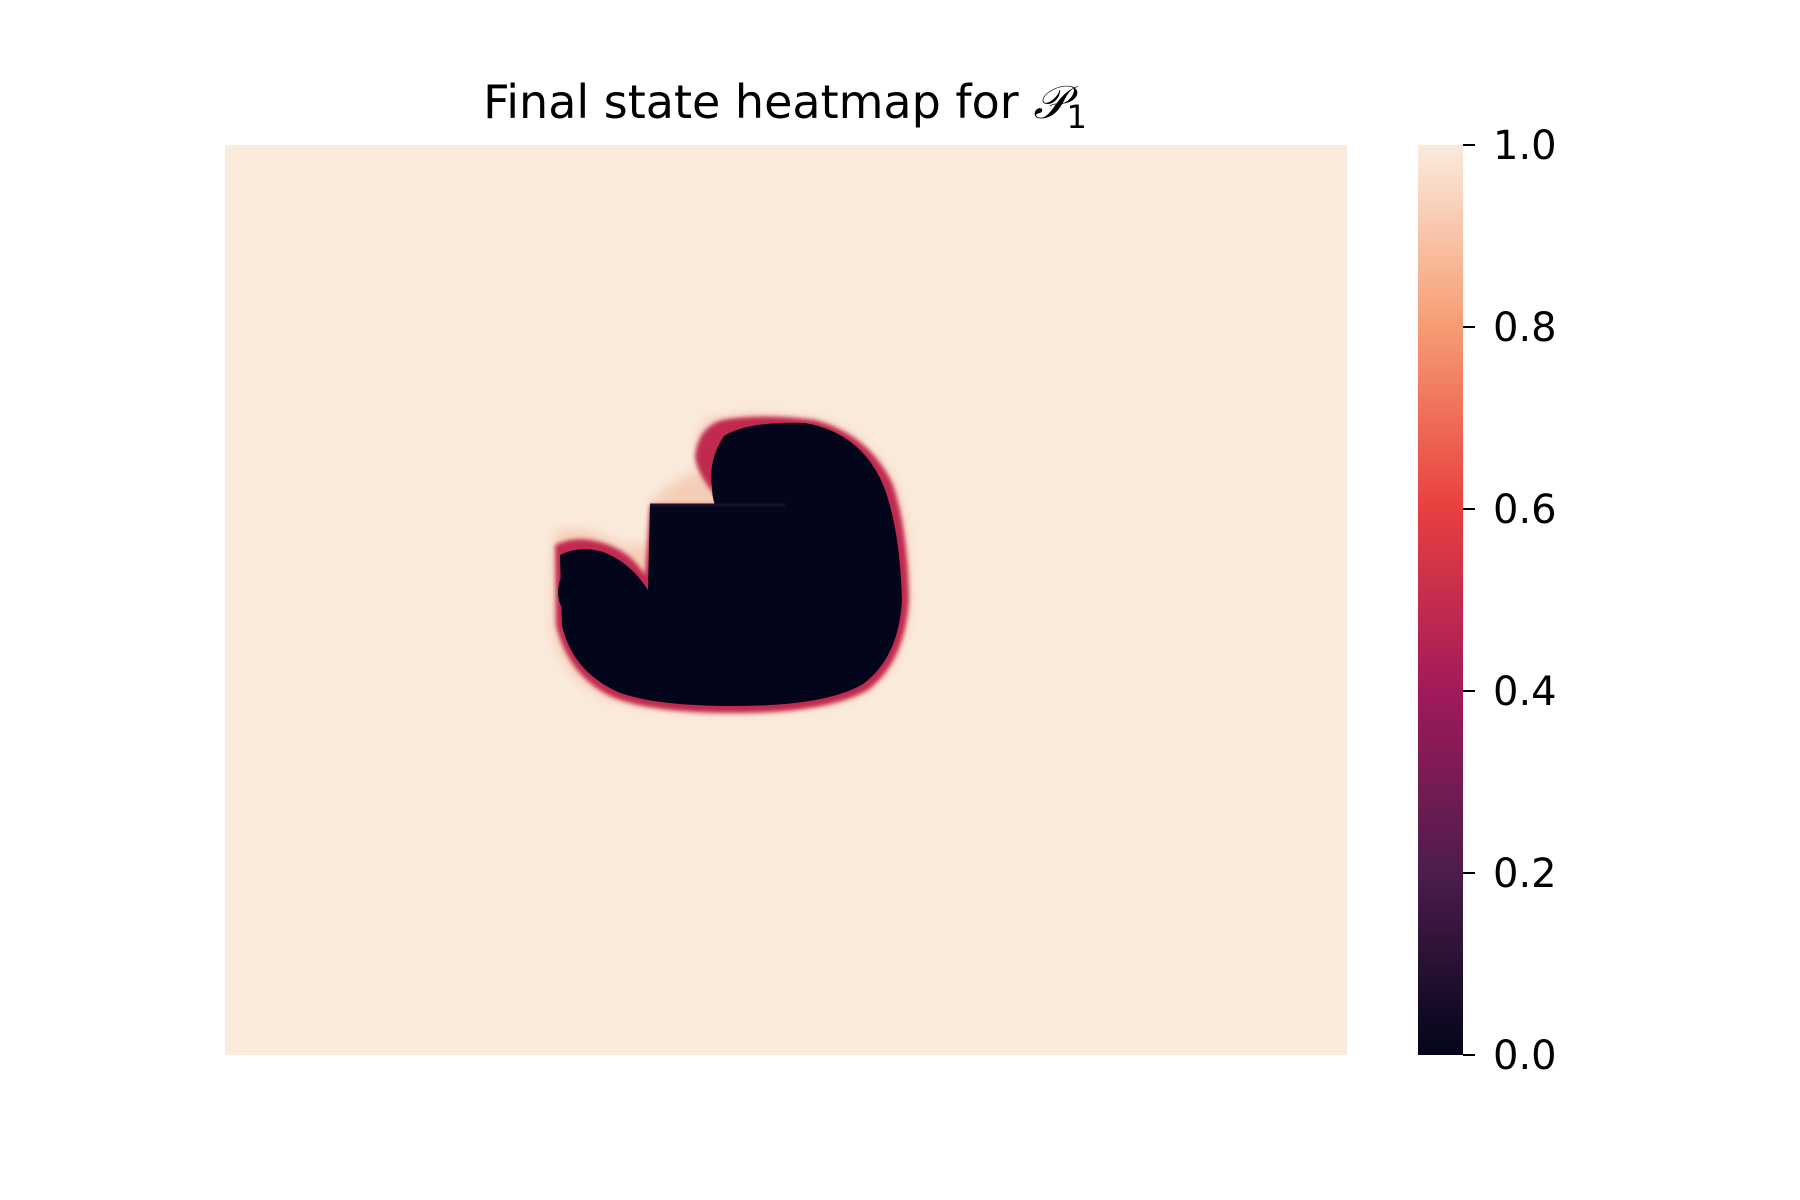 The image size is (1800, 1200). I want to click on colorbar-tick-label: 0.4, so click(1525, 692).